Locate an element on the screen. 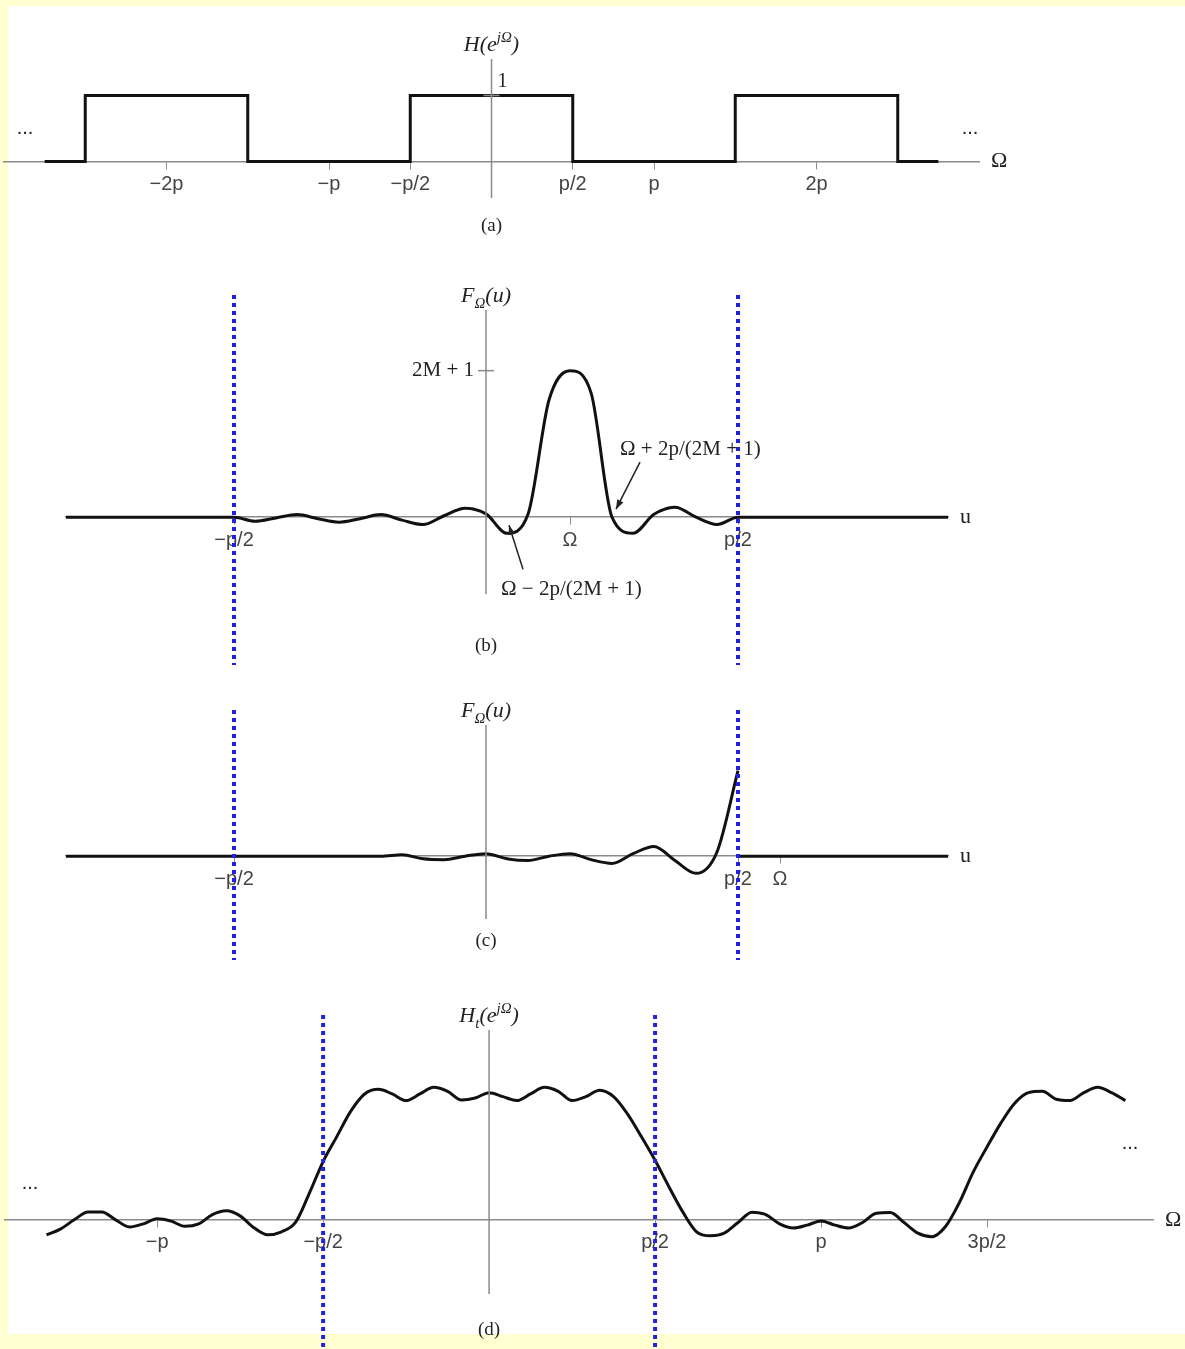 This screenshot has width=1185, height=1349. x-tick-label: −2p is located at coordinates (166, 183).